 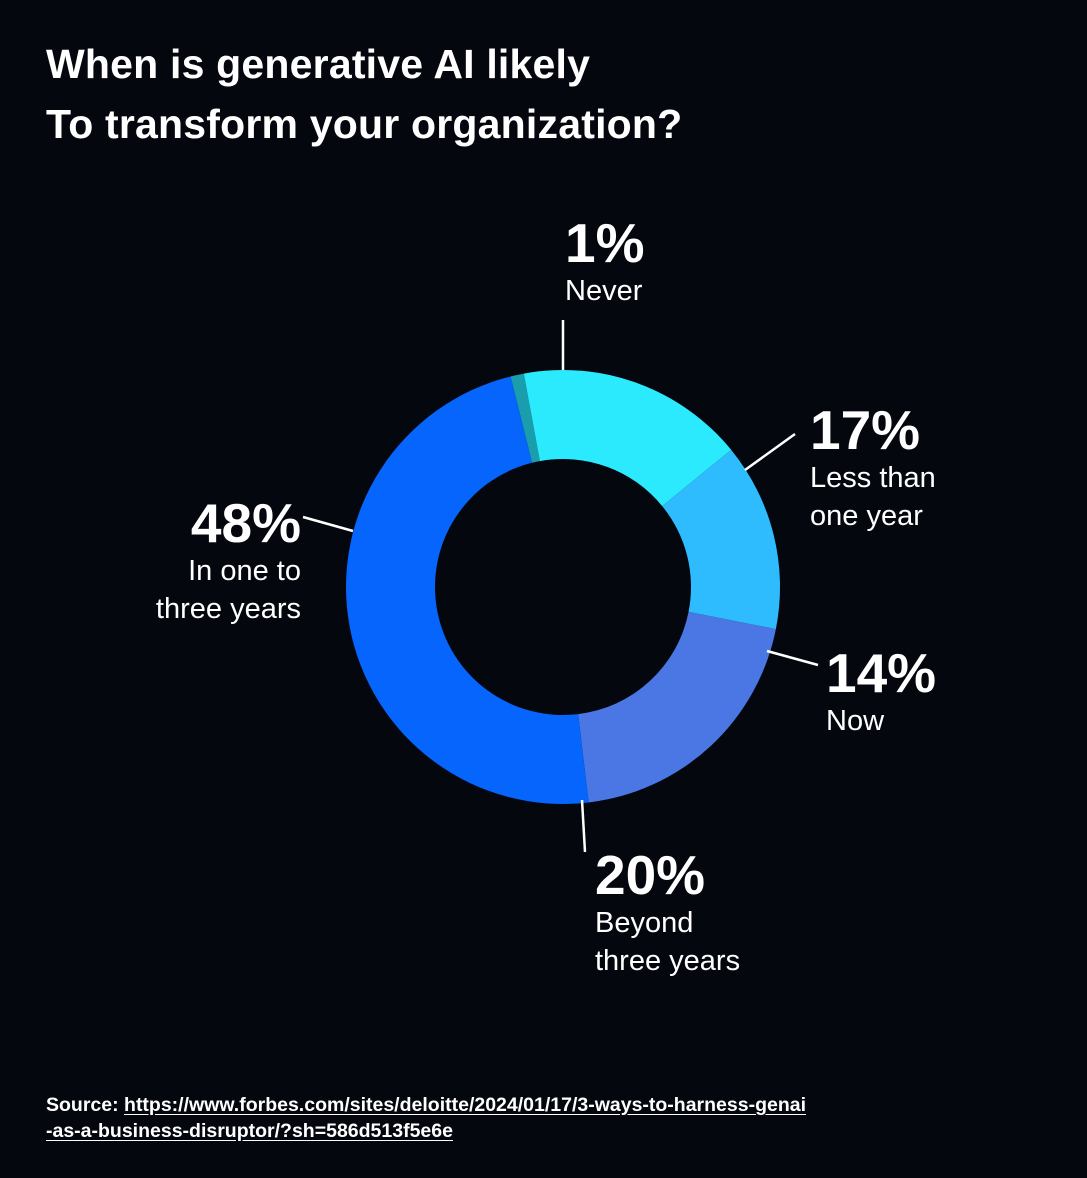 I want to click on value-label-never: 1%, so click(x=605, y=243).